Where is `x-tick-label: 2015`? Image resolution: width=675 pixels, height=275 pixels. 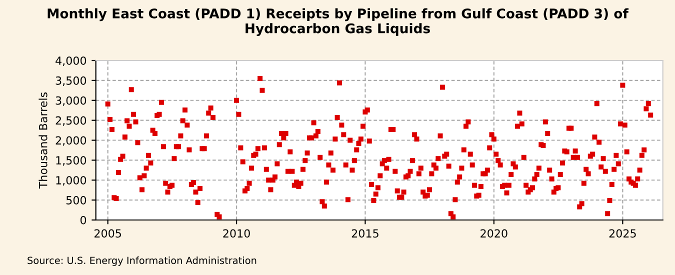
x-tick-label: 2015 is located at coordinates (365, 233).